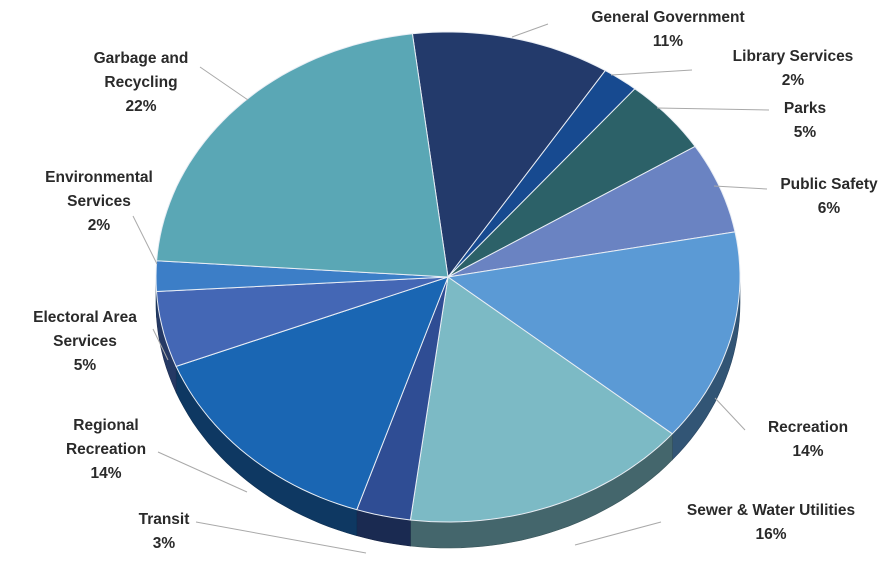 This screenshot has width=893, height=566. What do you see at coordinates (805, 132) in the screenshot?
I see `slice-percent-2: 5%` at bounding box center [805, 132].